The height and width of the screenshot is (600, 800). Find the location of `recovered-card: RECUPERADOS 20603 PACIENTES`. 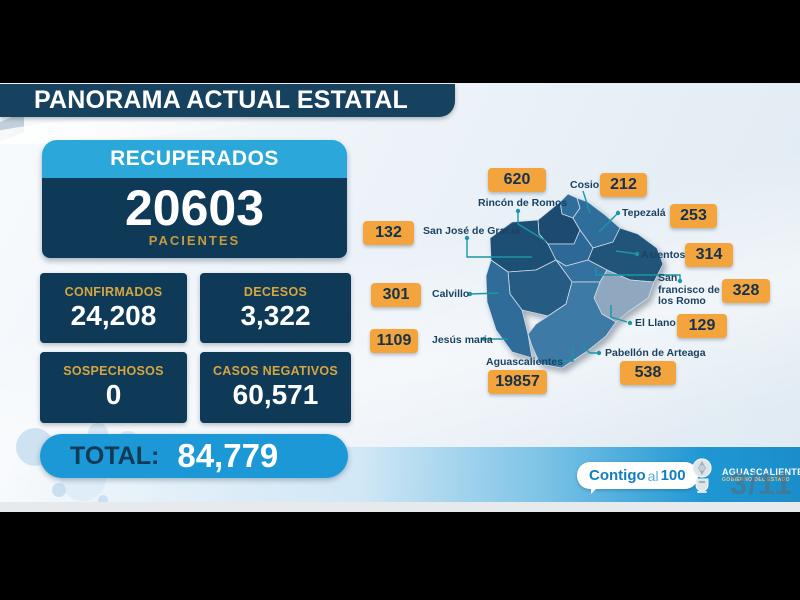

recovered-card: RECUPERADOS 20603 PACIENTES is located at coordinates (194, 199).